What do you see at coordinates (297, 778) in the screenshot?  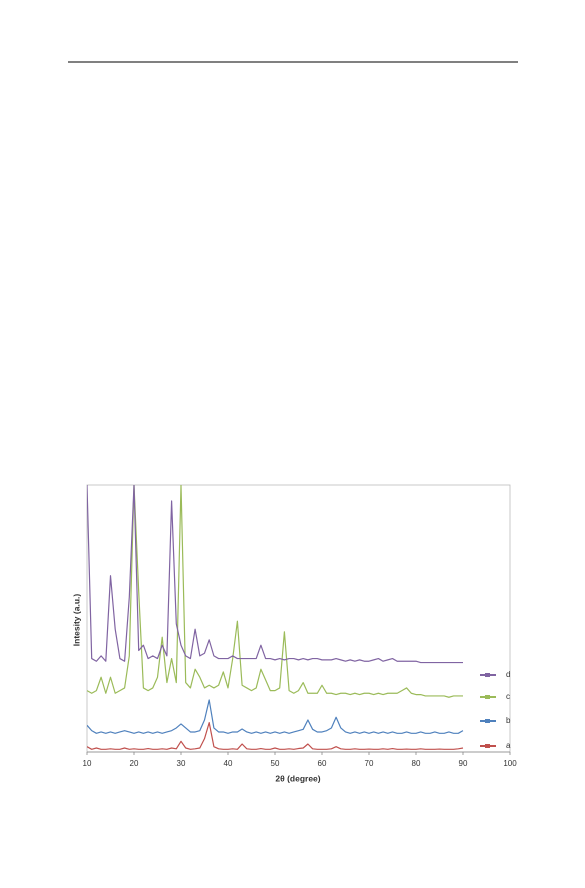 I see `x-axis-title: 2θ (degree)` at bounding box center [297, 778].